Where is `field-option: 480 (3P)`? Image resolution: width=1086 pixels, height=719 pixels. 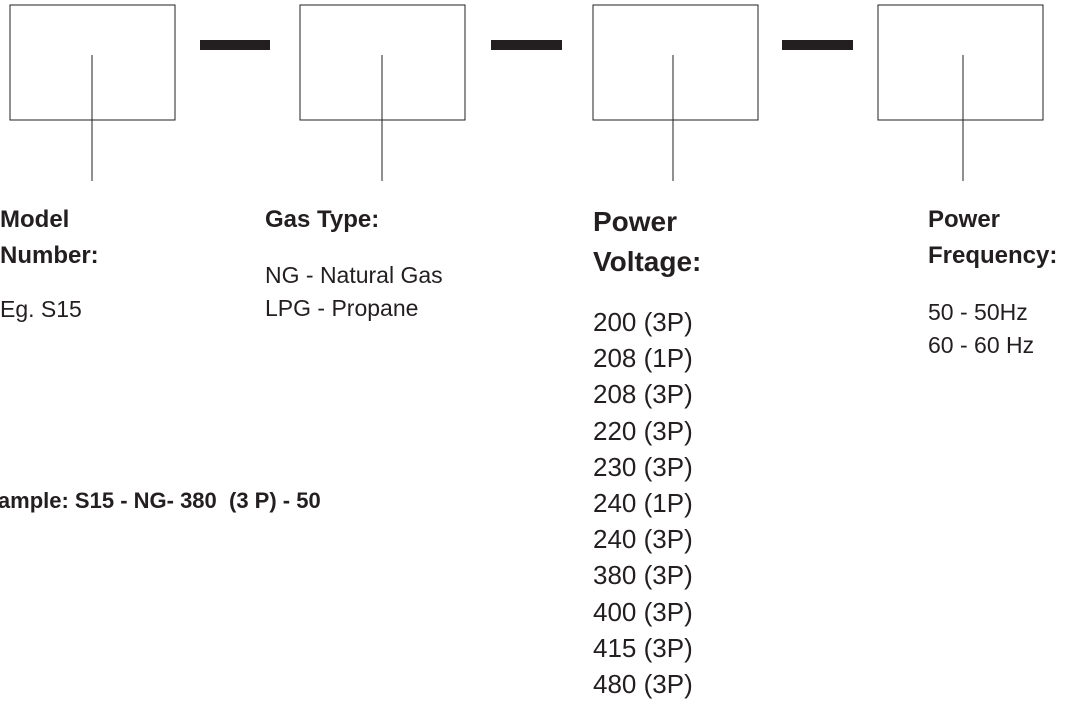
field-option: 480 (3P) is located at coordinates (643, 684).